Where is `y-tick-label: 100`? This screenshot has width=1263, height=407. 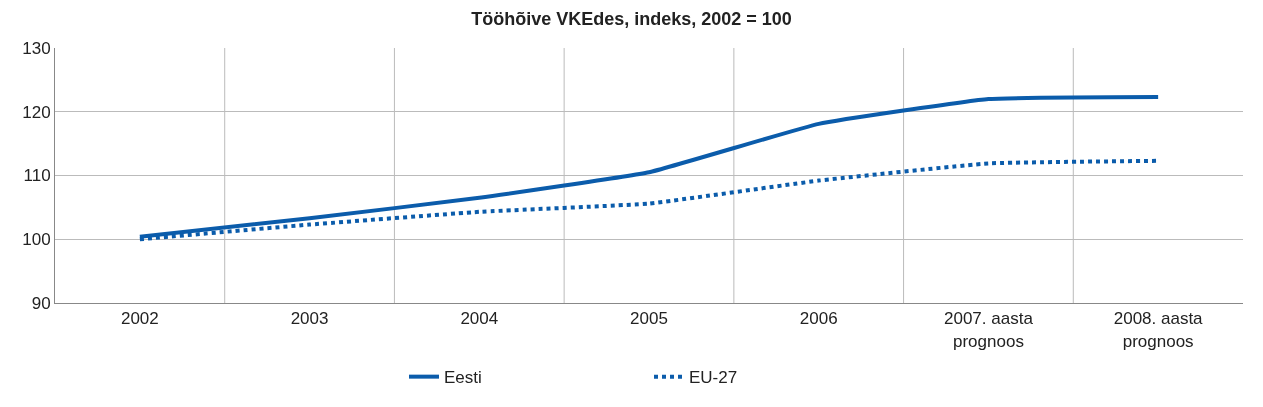
y-tick-label: 100 is located at coordinates (36, 240).